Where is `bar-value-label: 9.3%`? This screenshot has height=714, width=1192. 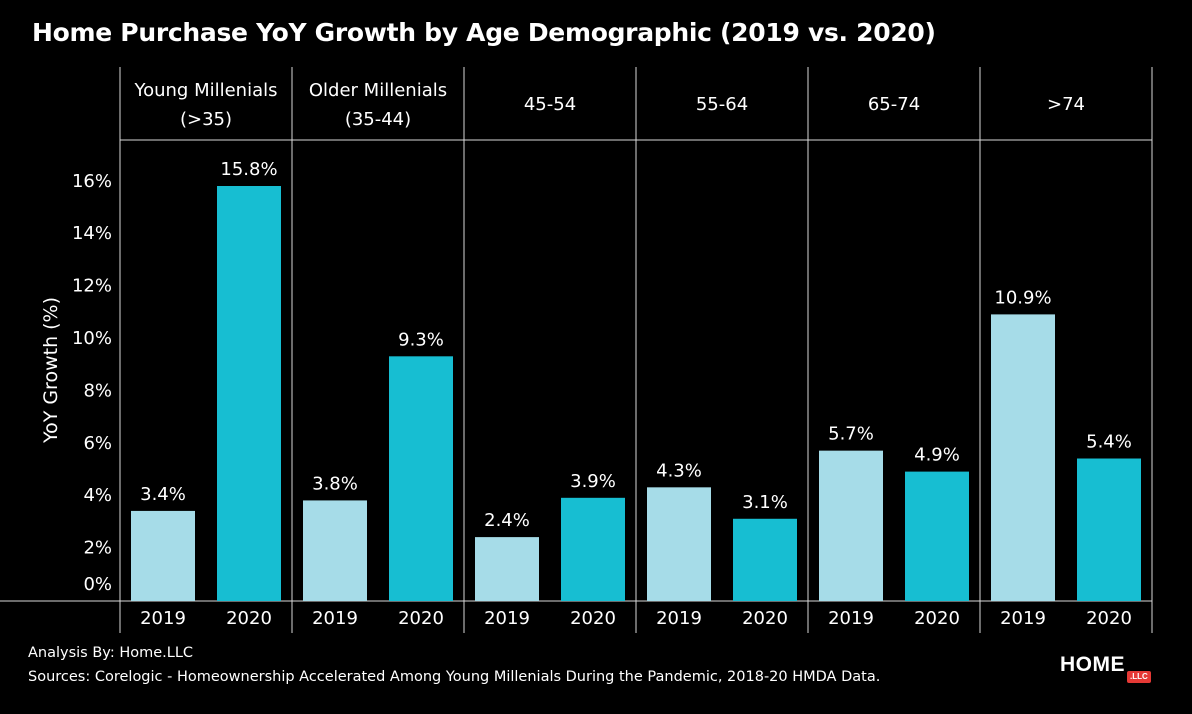 bar-value-label: 9.3% is located at coordinates (421, 339).